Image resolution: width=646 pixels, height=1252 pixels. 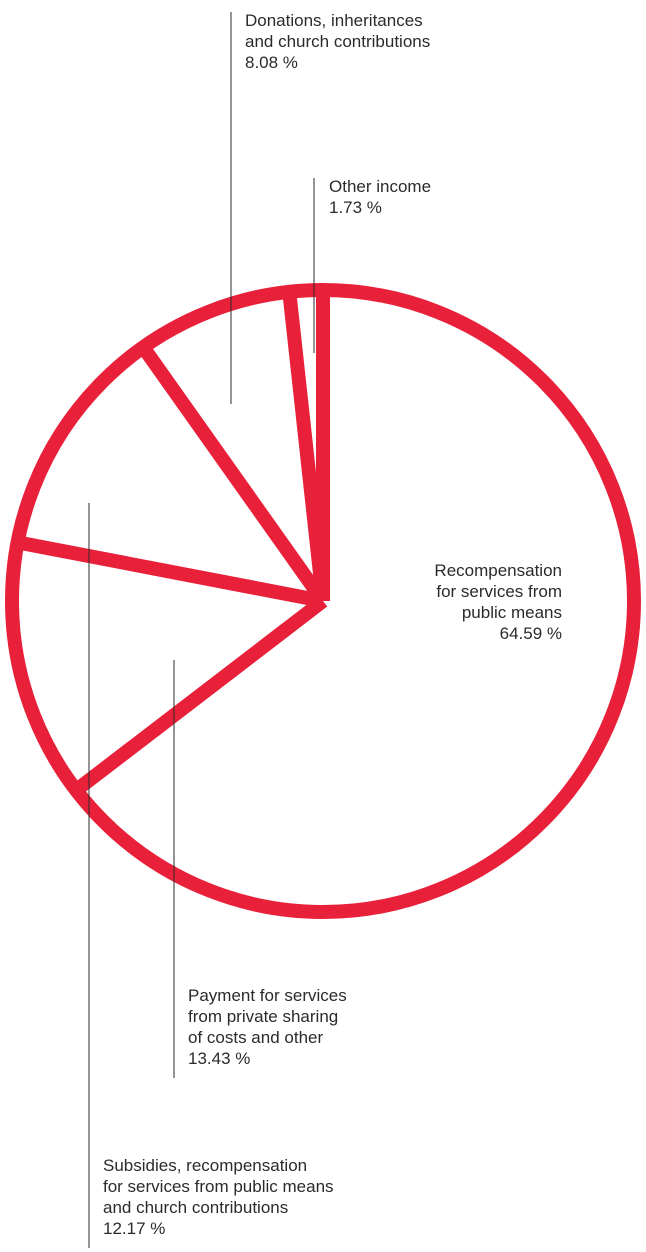 What do you see at coordinates (511, 612) in the screenshot?
I see `slice-label-line: public means` at bounding box center [511, 612].